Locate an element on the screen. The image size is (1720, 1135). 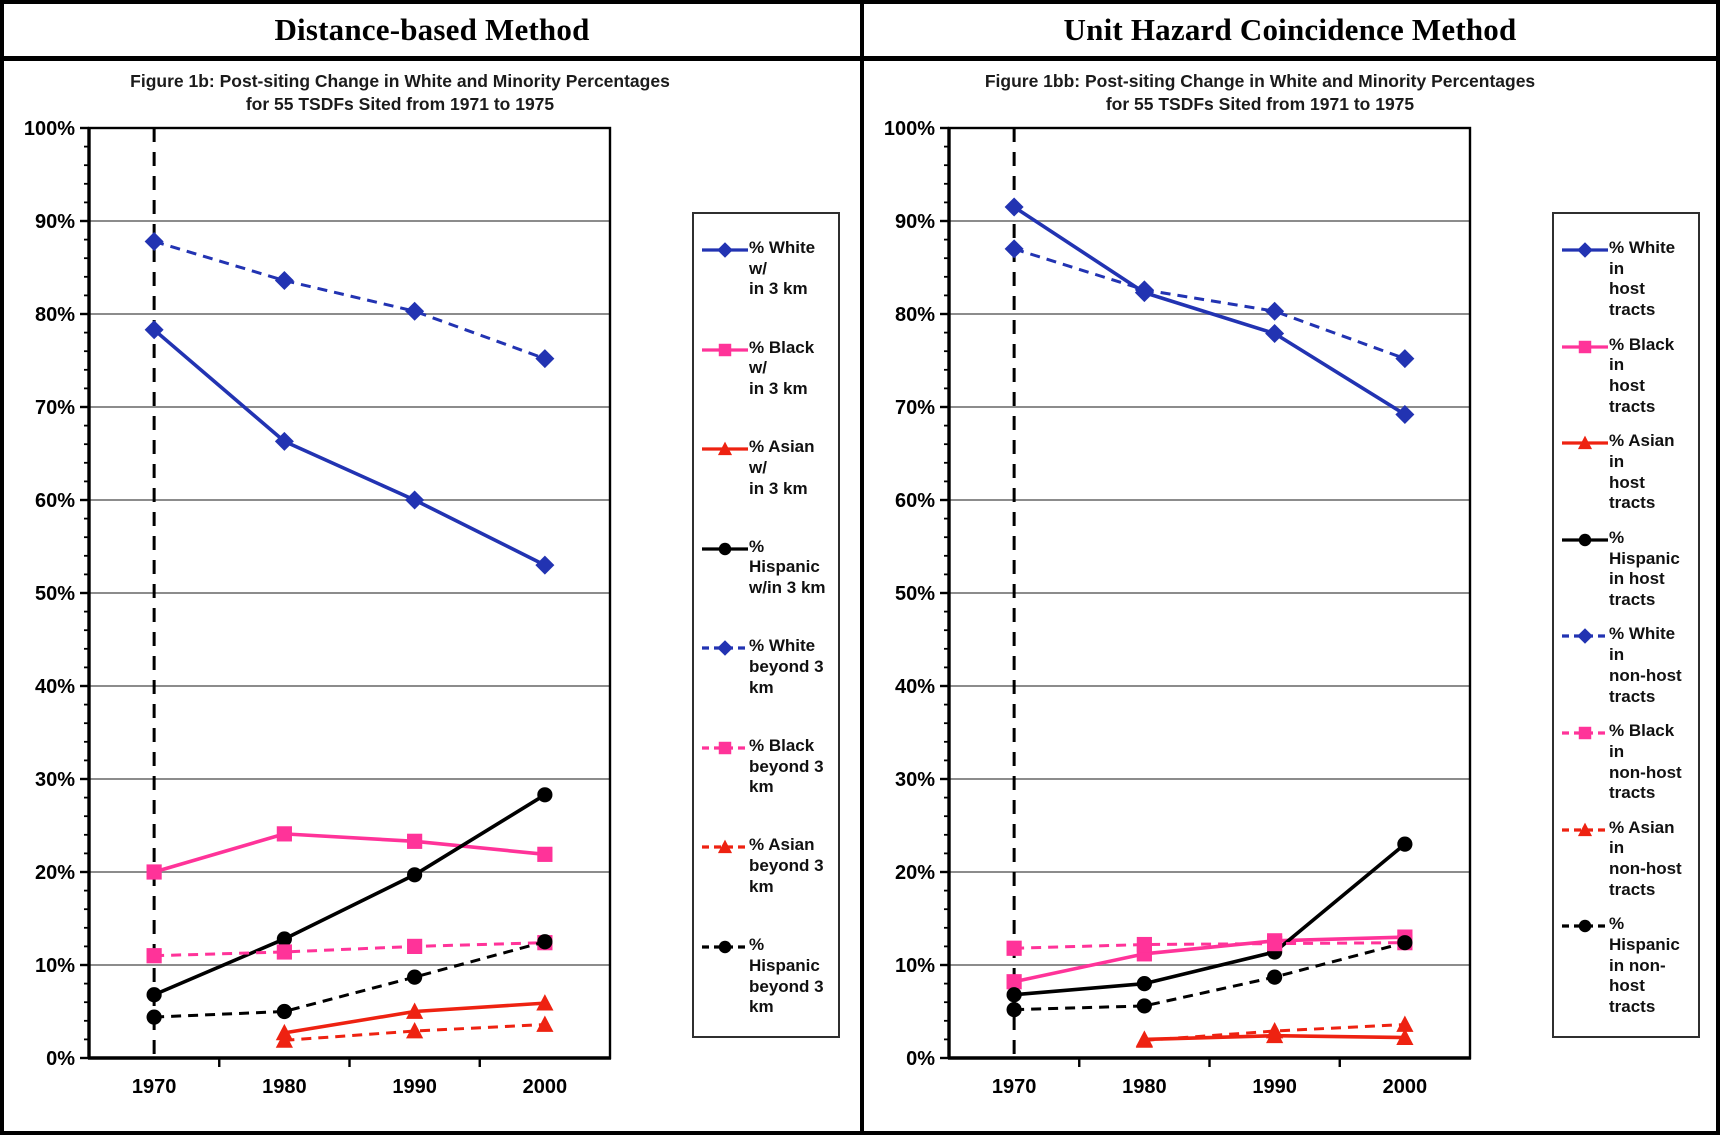
y-axis-label: 20% is located at coordinates (915, 873).